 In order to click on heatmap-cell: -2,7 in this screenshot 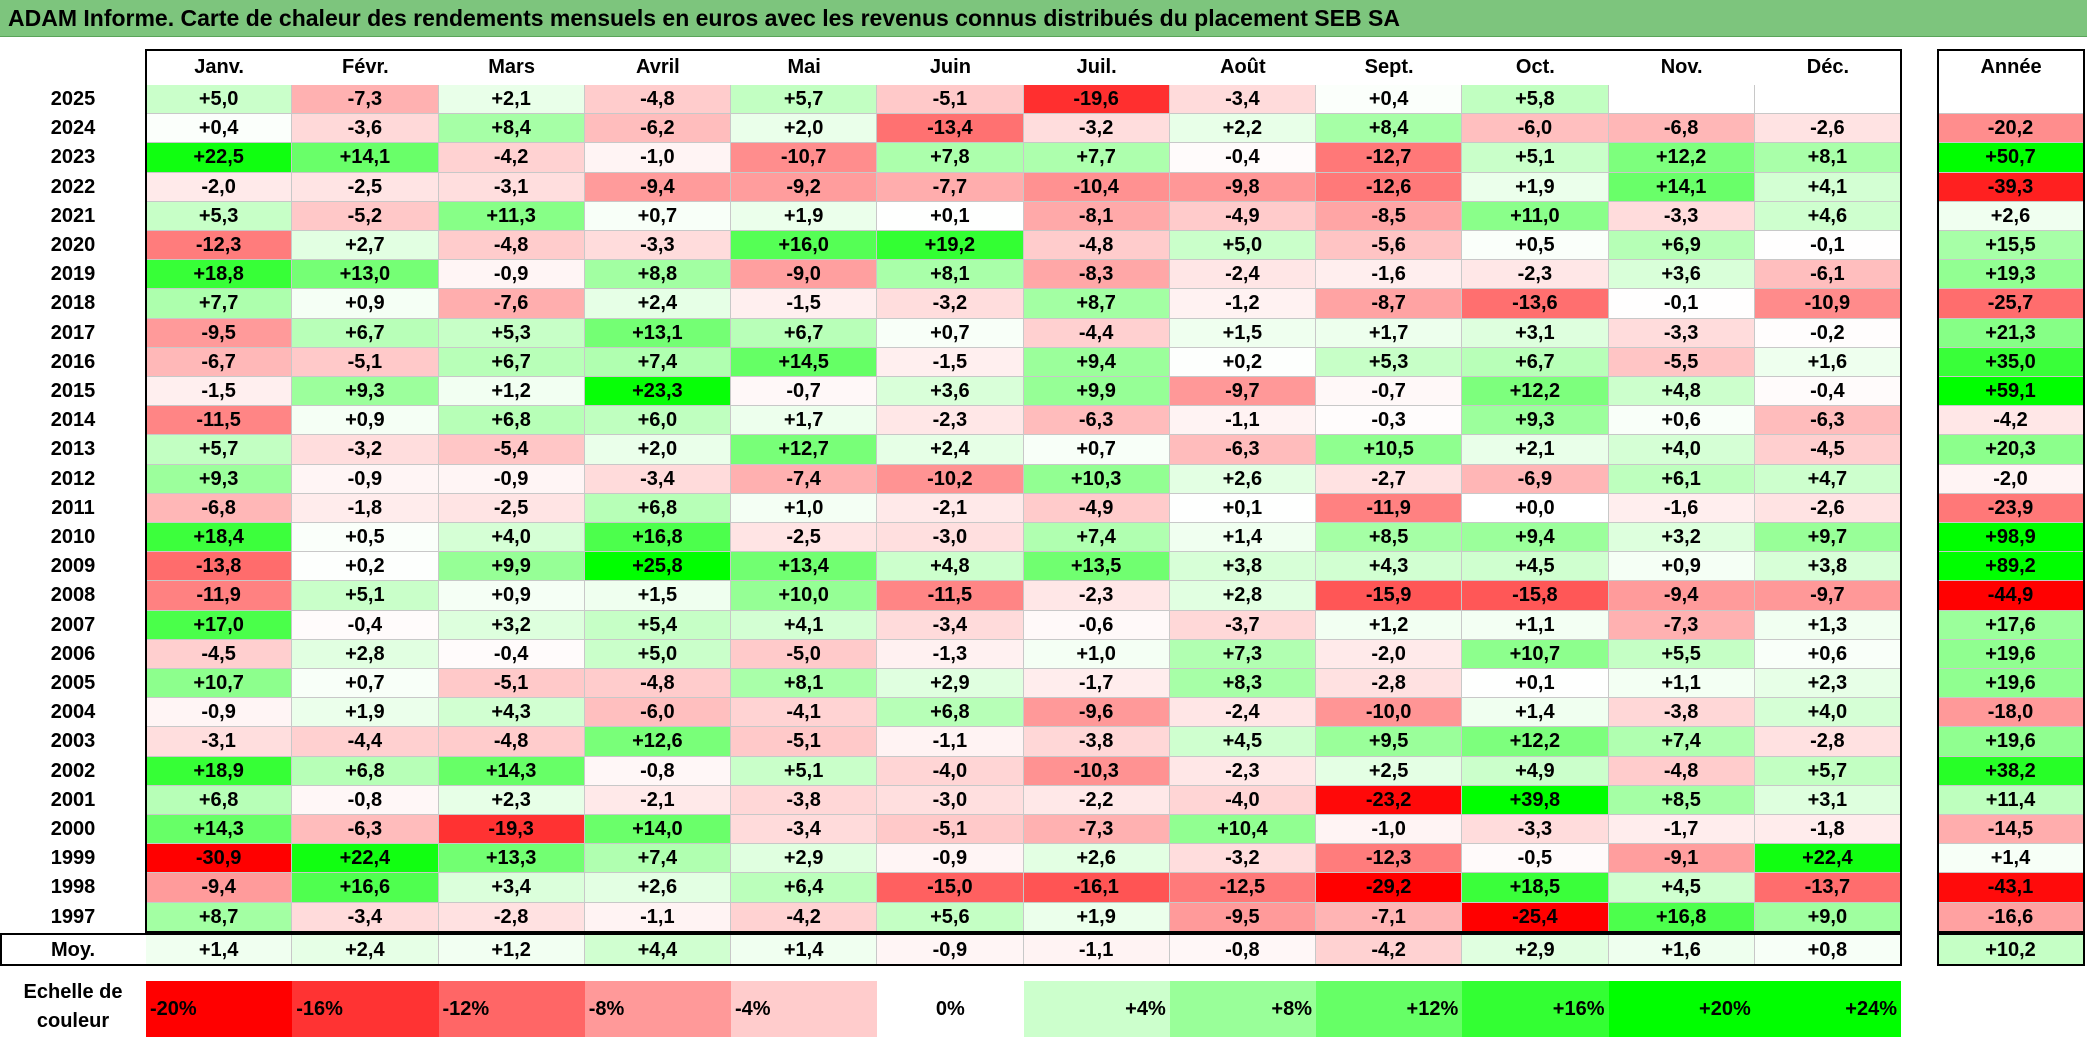, I will do `click(1389, 479)`.